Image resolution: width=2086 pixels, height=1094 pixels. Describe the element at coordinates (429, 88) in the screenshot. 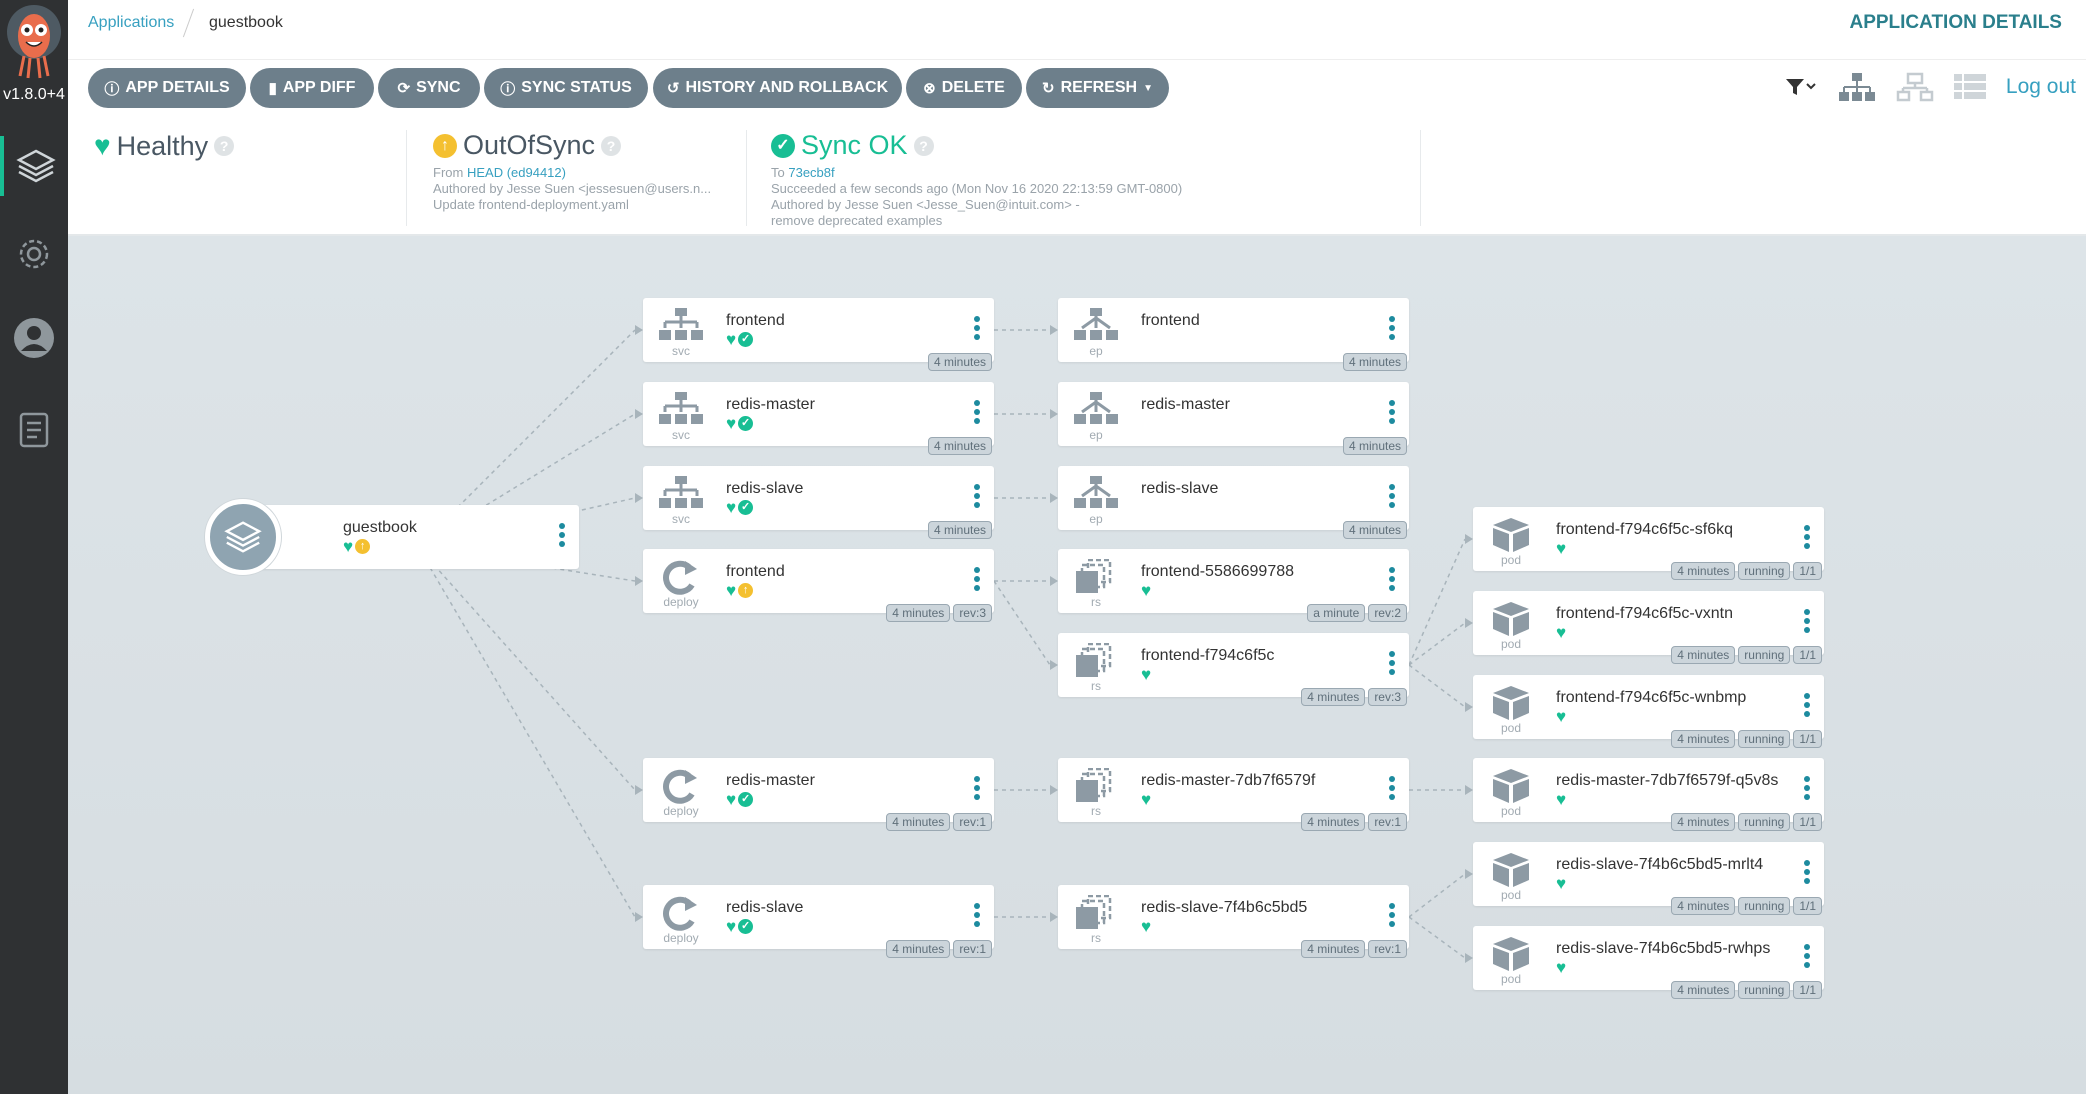

I see `sync-button: ⟳ SYNC` at that location.